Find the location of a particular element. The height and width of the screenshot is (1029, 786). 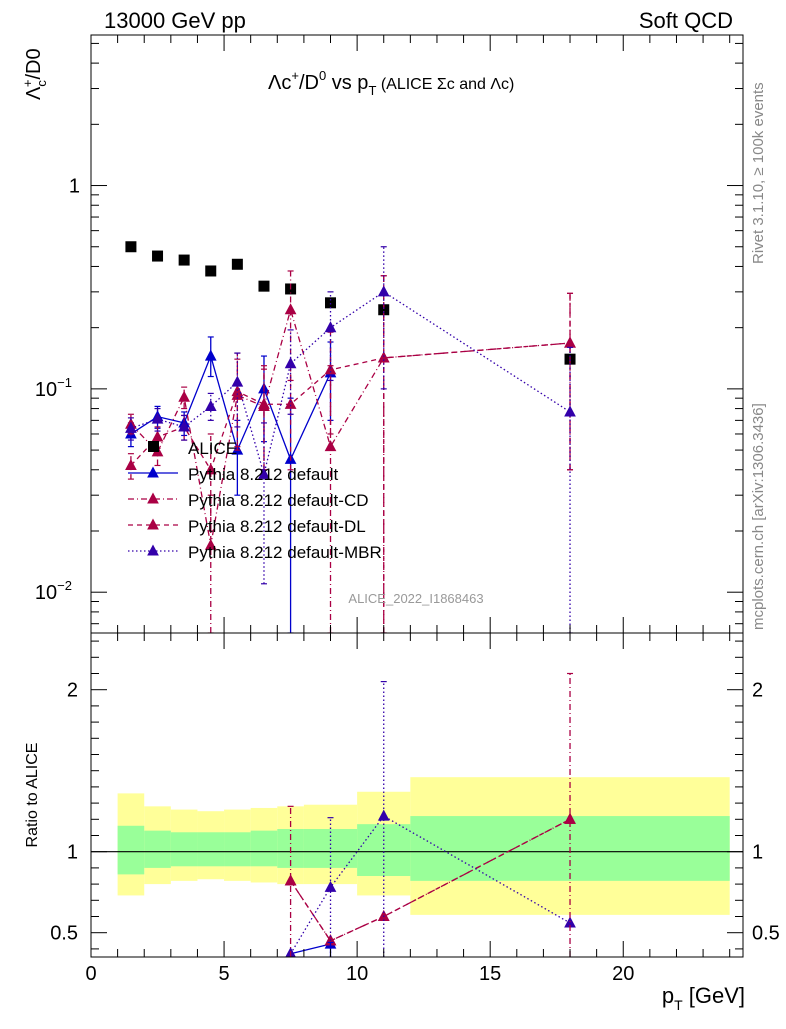

legend-entry: Pythia 8.212 default-CD is located at coordinates (248, 500).